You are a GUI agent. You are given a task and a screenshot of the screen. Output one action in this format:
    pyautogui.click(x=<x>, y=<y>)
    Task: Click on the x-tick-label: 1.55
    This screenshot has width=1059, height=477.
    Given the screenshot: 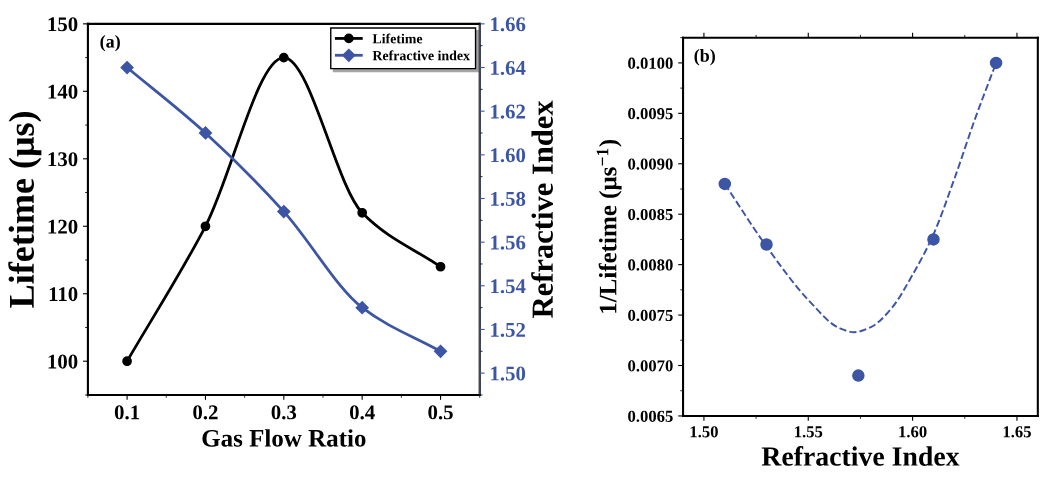 What is the action you would take?
    pyautogui.click(x=809, y=432)
    